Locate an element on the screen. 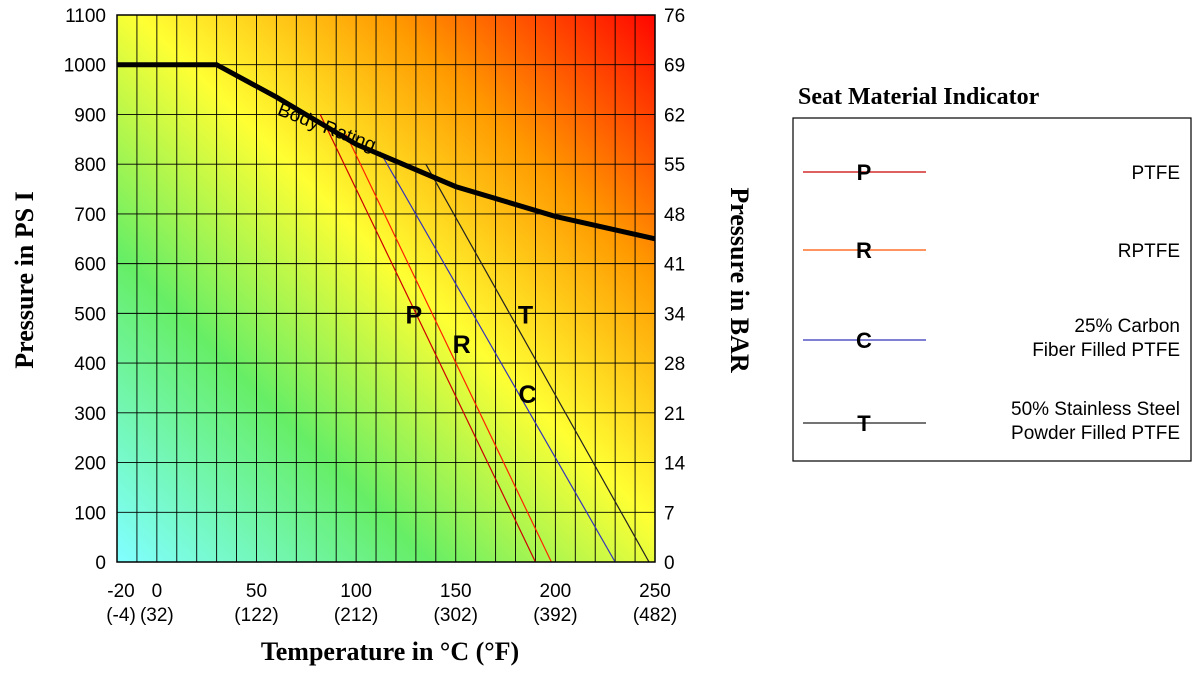  y2-tick-label: 62 is located at coordinates (674, 115).